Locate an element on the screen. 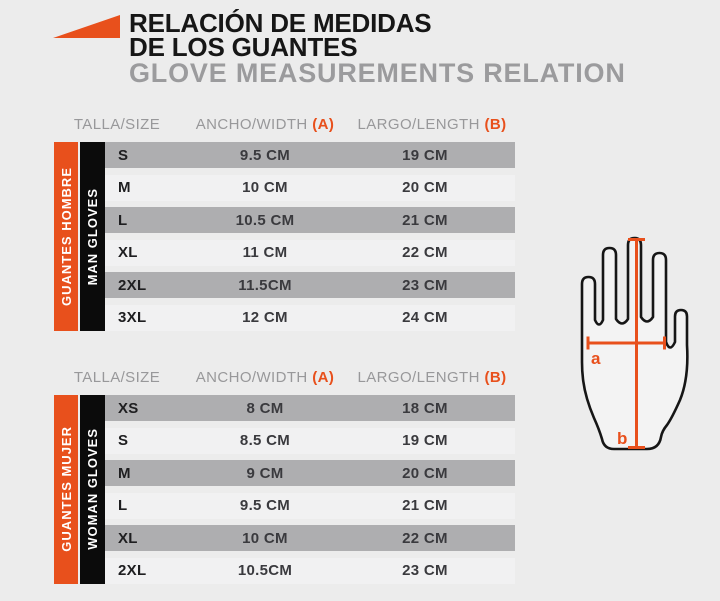 The height and width of the screenshot is (601, 720). table-row: XL 10 CM 22 CM is located at coordinates (310, 538).